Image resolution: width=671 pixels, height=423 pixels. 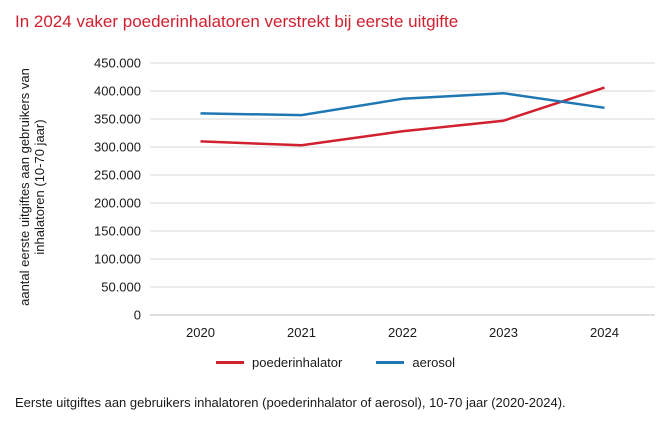 I want to click on legend-item-aerosol: aerosol, so click(x=415, y=362).